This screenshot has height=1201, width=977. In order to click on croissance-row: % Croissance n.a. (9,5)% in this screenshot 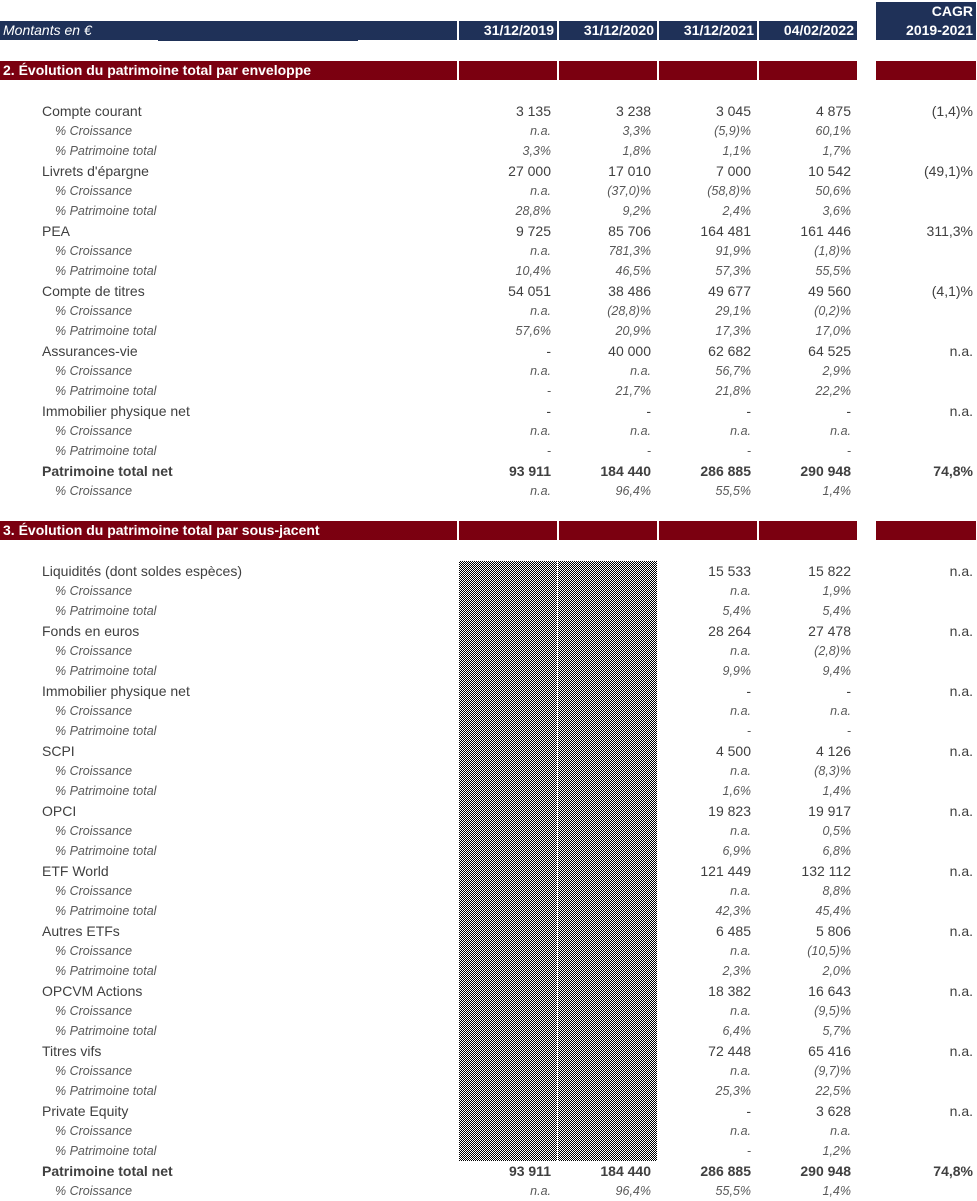, I will do `click(488, 1011)`.